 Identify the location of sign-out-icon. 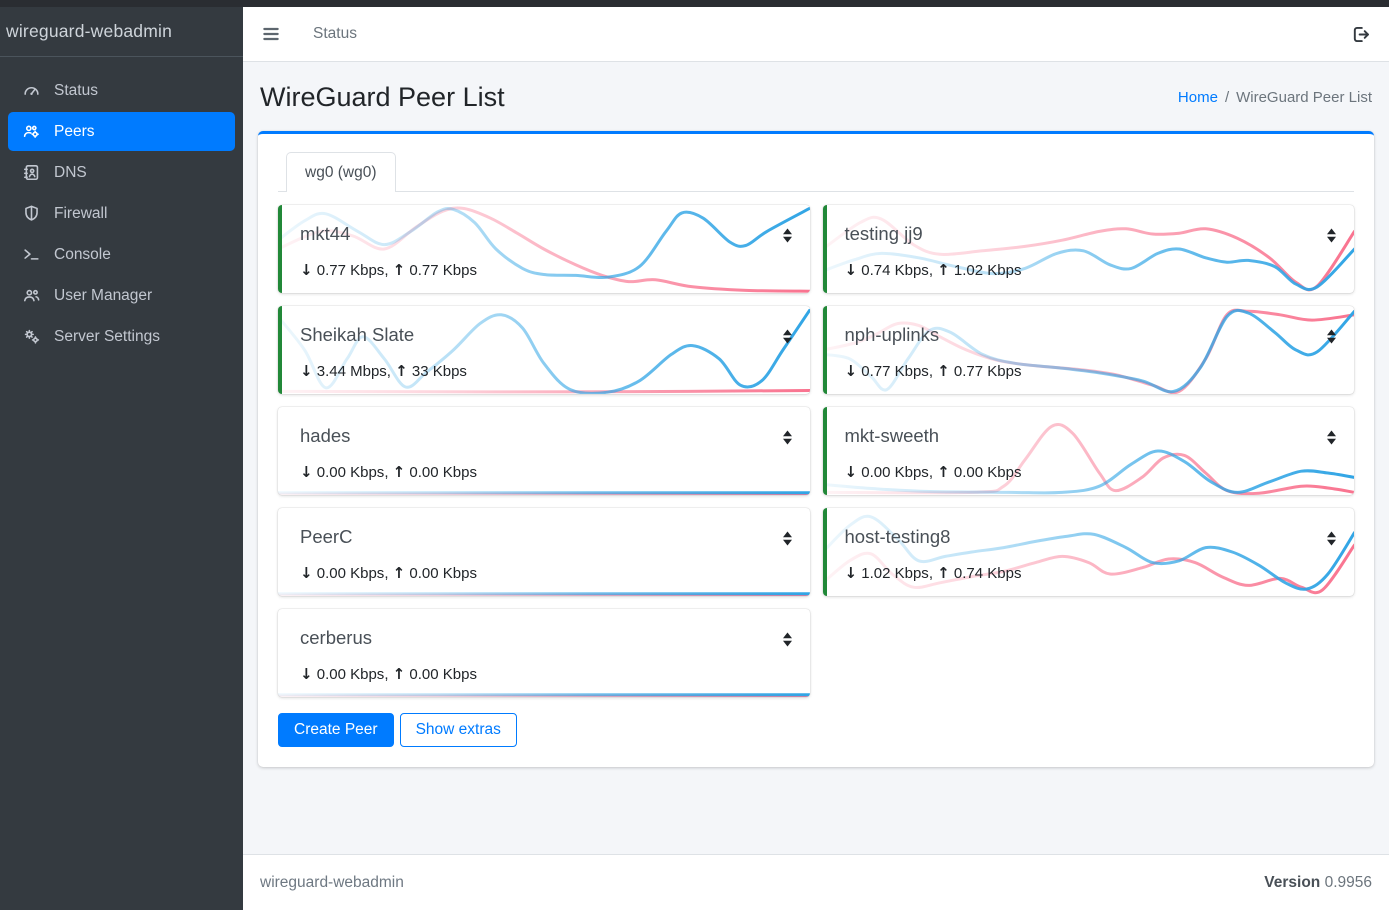
(1360, 34).